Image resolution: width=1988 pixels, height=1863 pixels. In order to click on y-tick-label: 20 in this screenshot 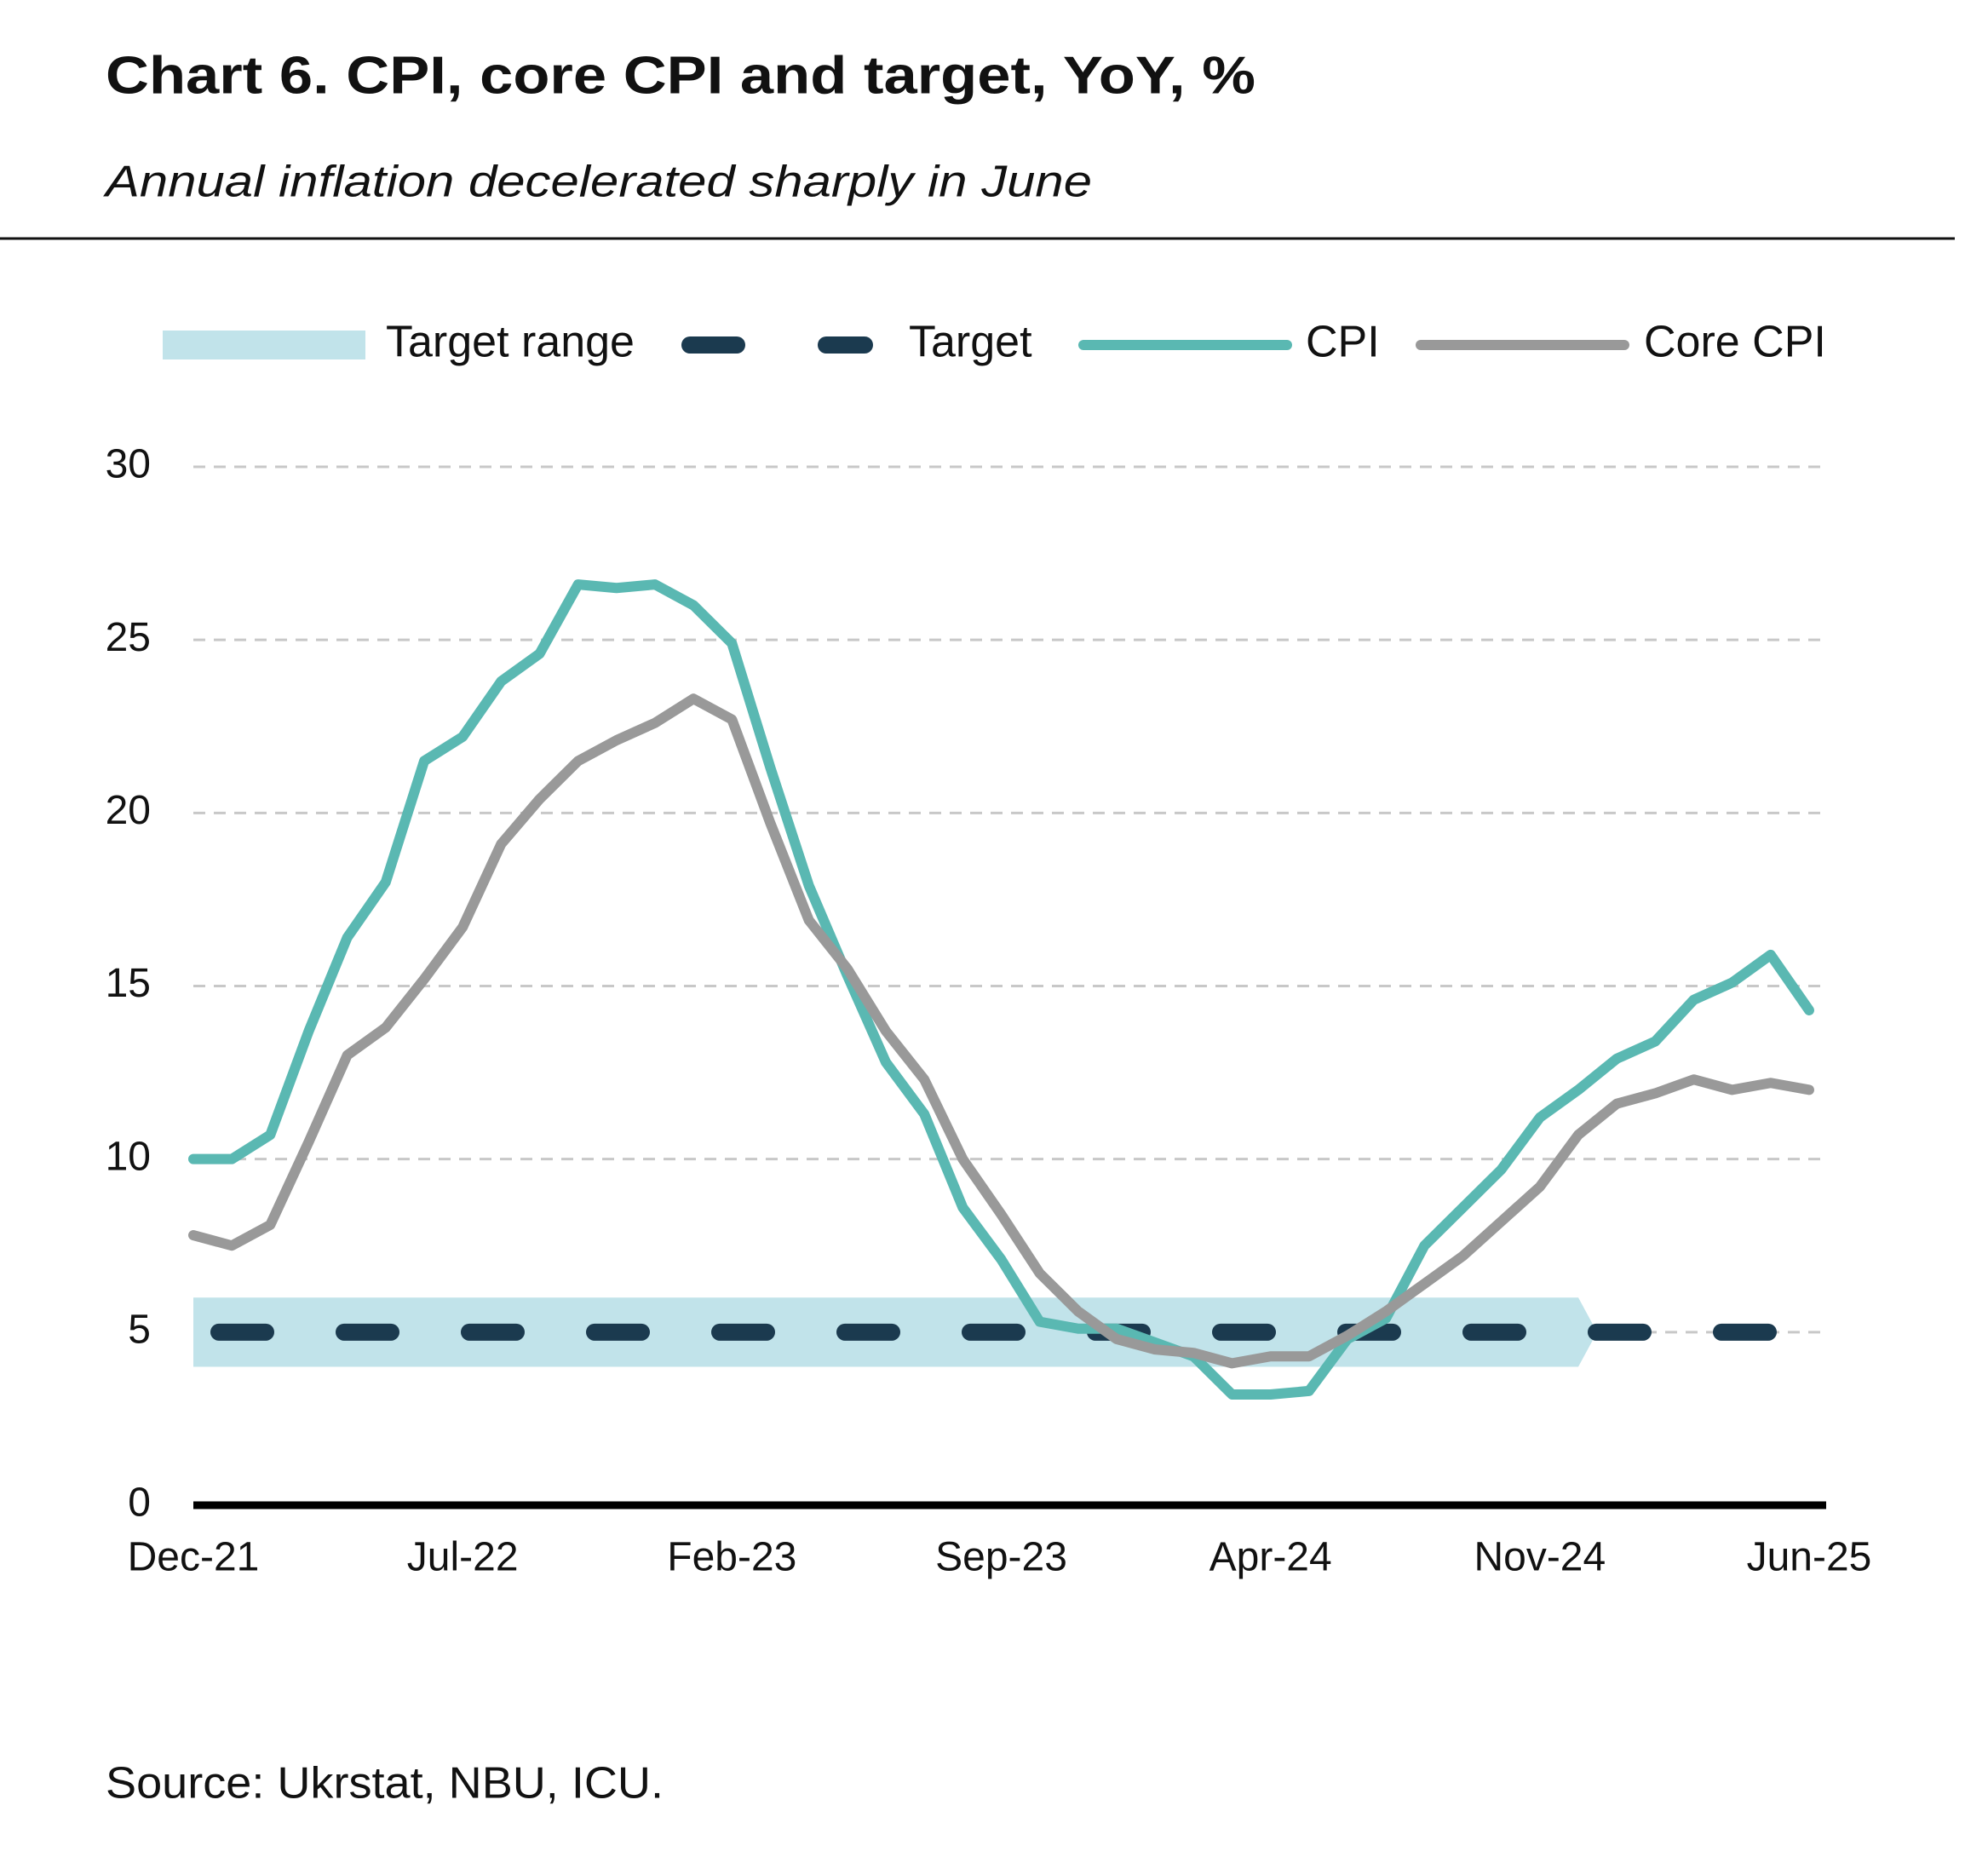, I will do `click(129, 811)`.